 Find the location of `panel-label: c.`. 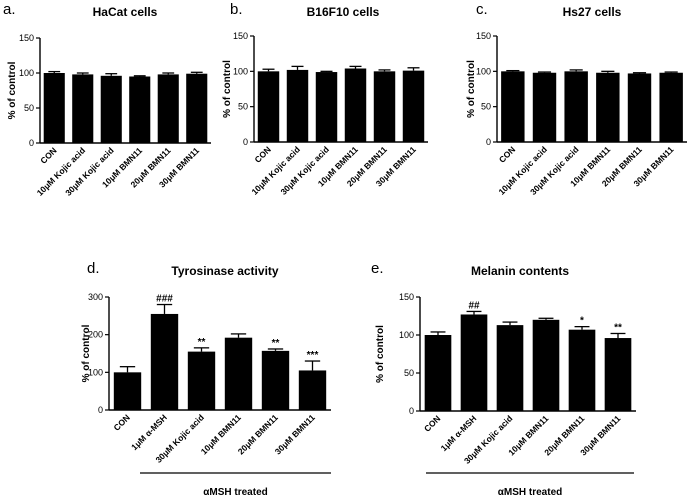

panel-label: c. is located at coordinates (482, 9).